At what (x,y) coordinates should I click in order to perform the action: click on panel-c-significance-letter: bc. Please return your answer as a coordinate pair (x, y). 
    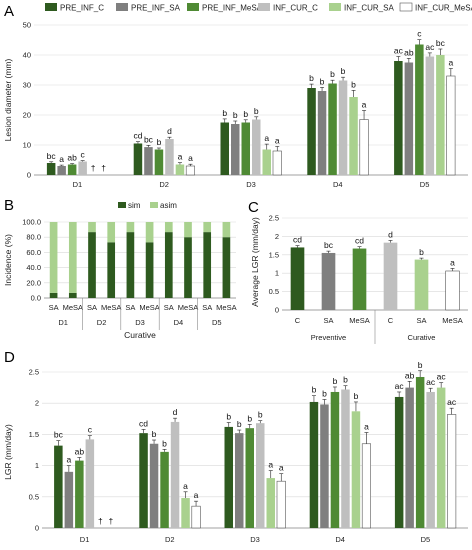
    Looking at the image, I should click on (329, 245).